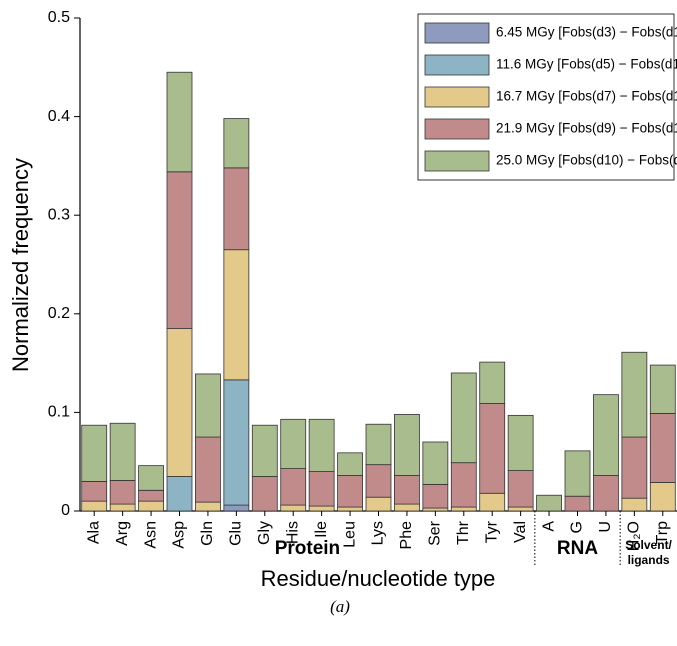 The image size is (677, 646). What do you see at coordinates (179, 535) in the screenshot?
I see `x-tick-label: Asp` at bounding box center [179, 535].